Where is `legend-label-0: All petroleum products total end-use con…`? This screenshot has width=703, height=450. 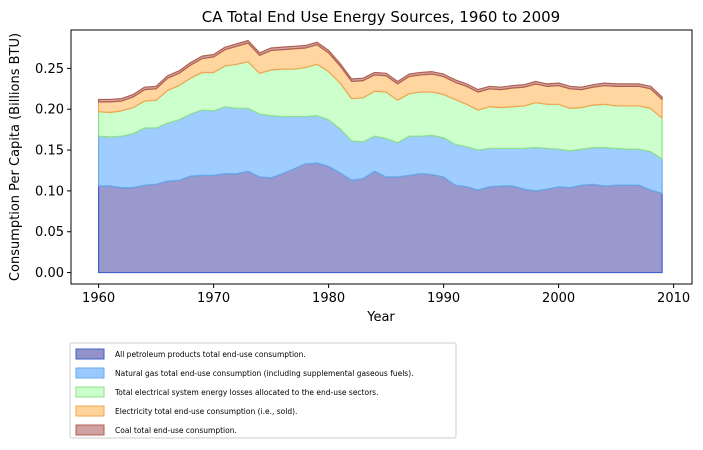 legend-label-0: All petroleum products total end-use con… is located at coordinates (210, 354).